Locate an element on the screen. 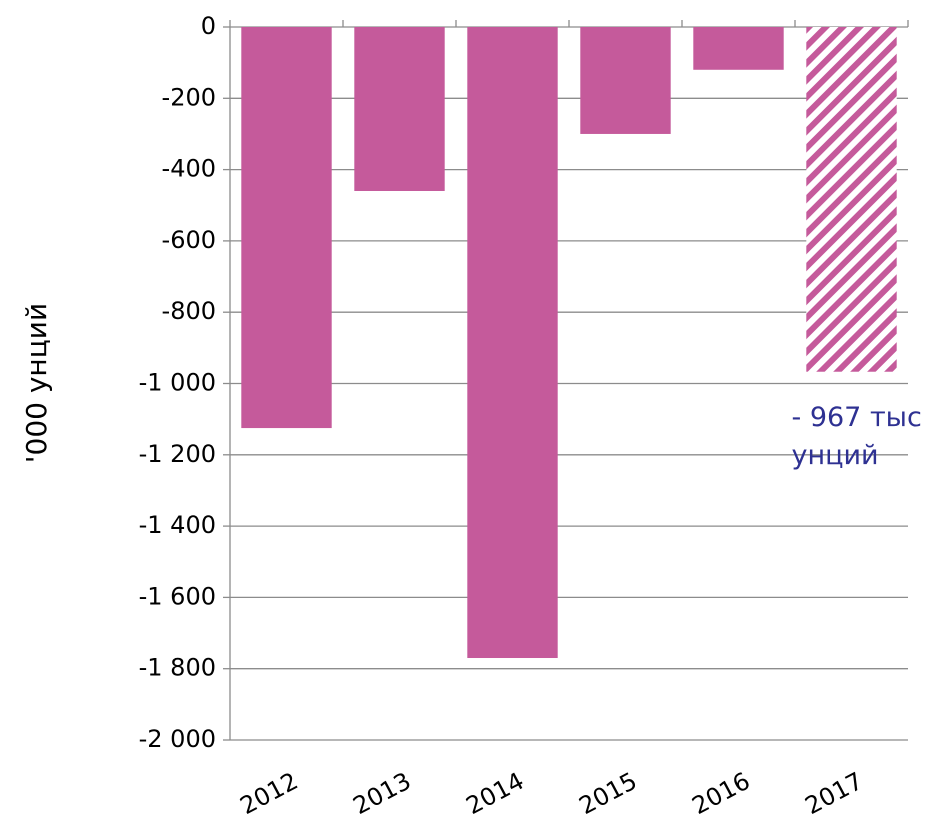 The image size is (946, 822). y-tick-label: -400 is located at coordinates (189, 169).